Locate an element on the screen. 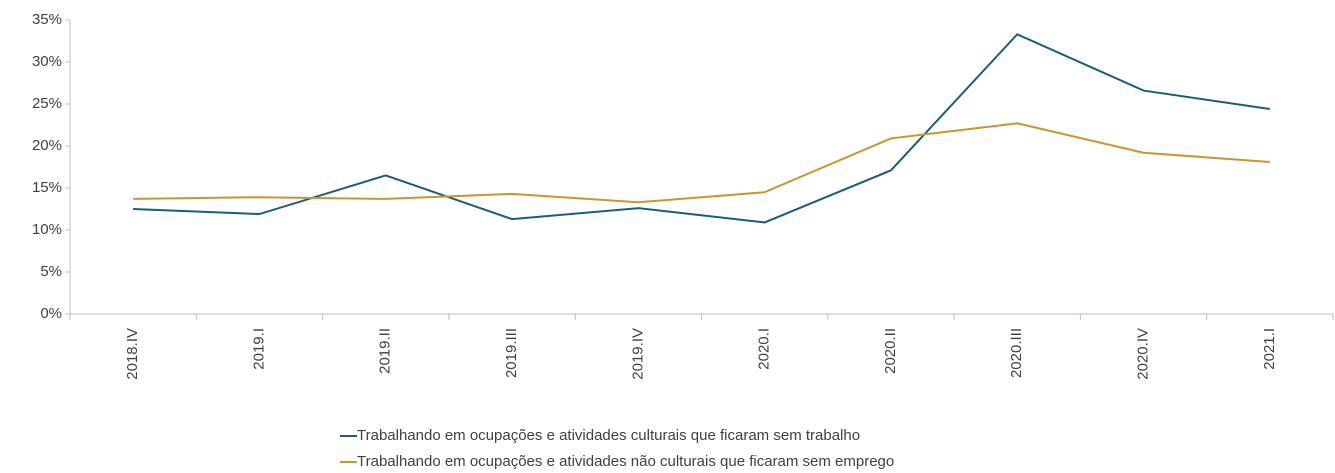  x-tick-label: 2020.II is located at coordinates (890, 351).